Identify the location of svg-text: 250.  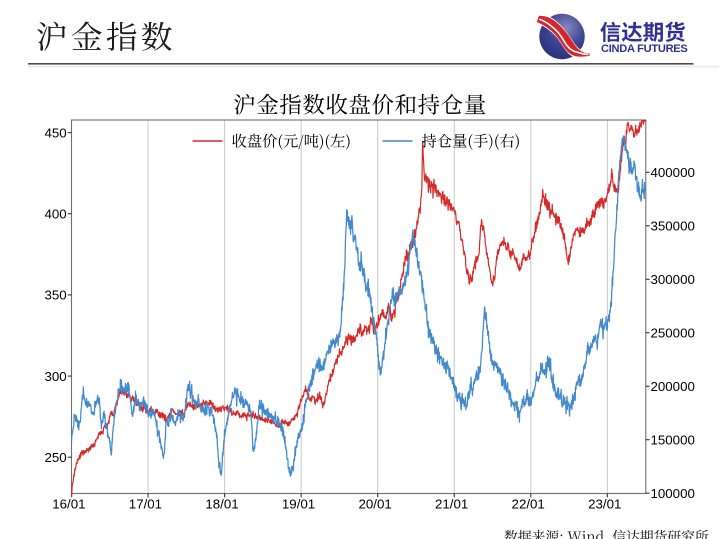
(56, 457).